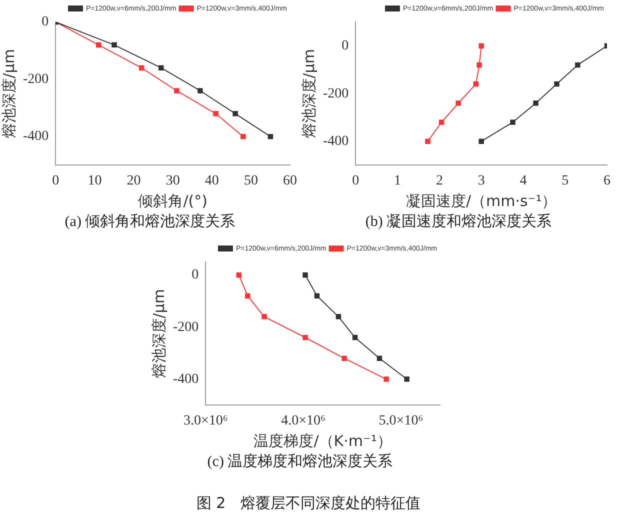 Image resolution: width=617 pixels, height=522 pixels. What do you see at coordinates (251, 180) in the screenshot?
I see `x-tick-label: 50` at bounding box center [251, 180].